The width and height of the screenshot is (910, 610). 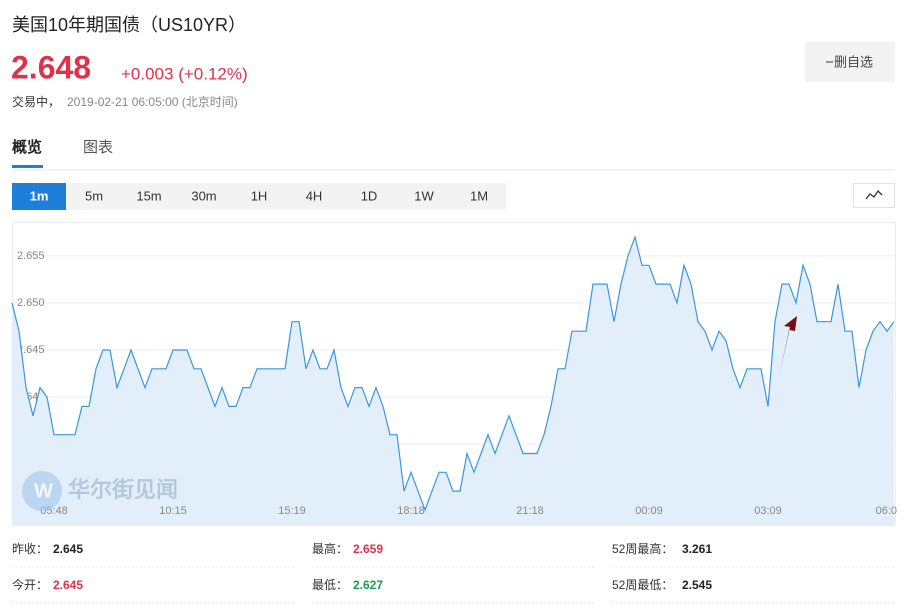 I want to click on tab: 图表, so click(x=98, y=147).